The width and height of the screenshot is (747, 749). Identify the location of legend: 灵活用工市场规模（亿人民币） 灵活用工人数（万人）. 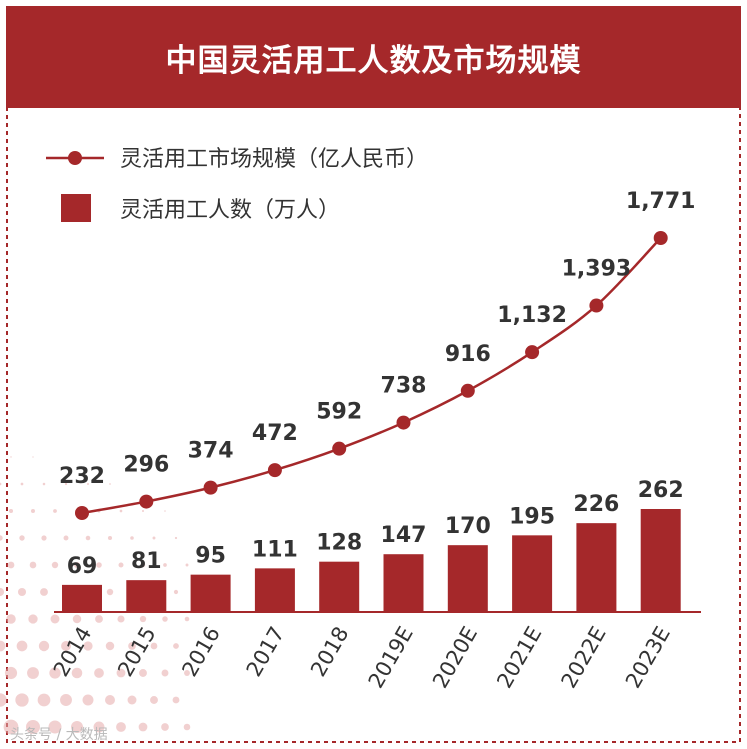
(237, 185).